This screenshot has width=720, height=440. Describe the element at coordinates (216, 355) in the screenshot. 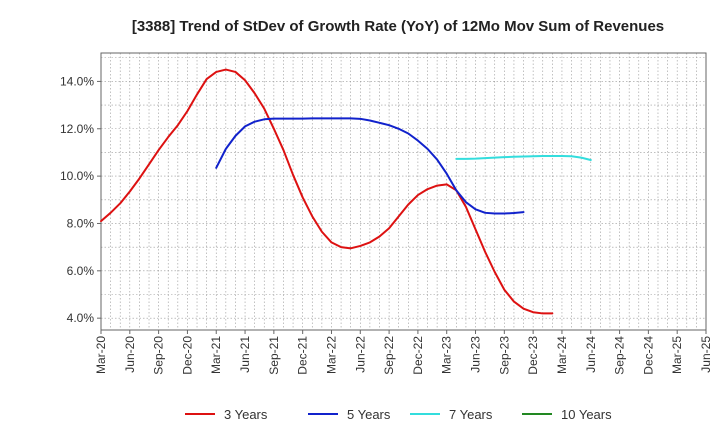

I see `x-tick-label: Mar-21` at that location.